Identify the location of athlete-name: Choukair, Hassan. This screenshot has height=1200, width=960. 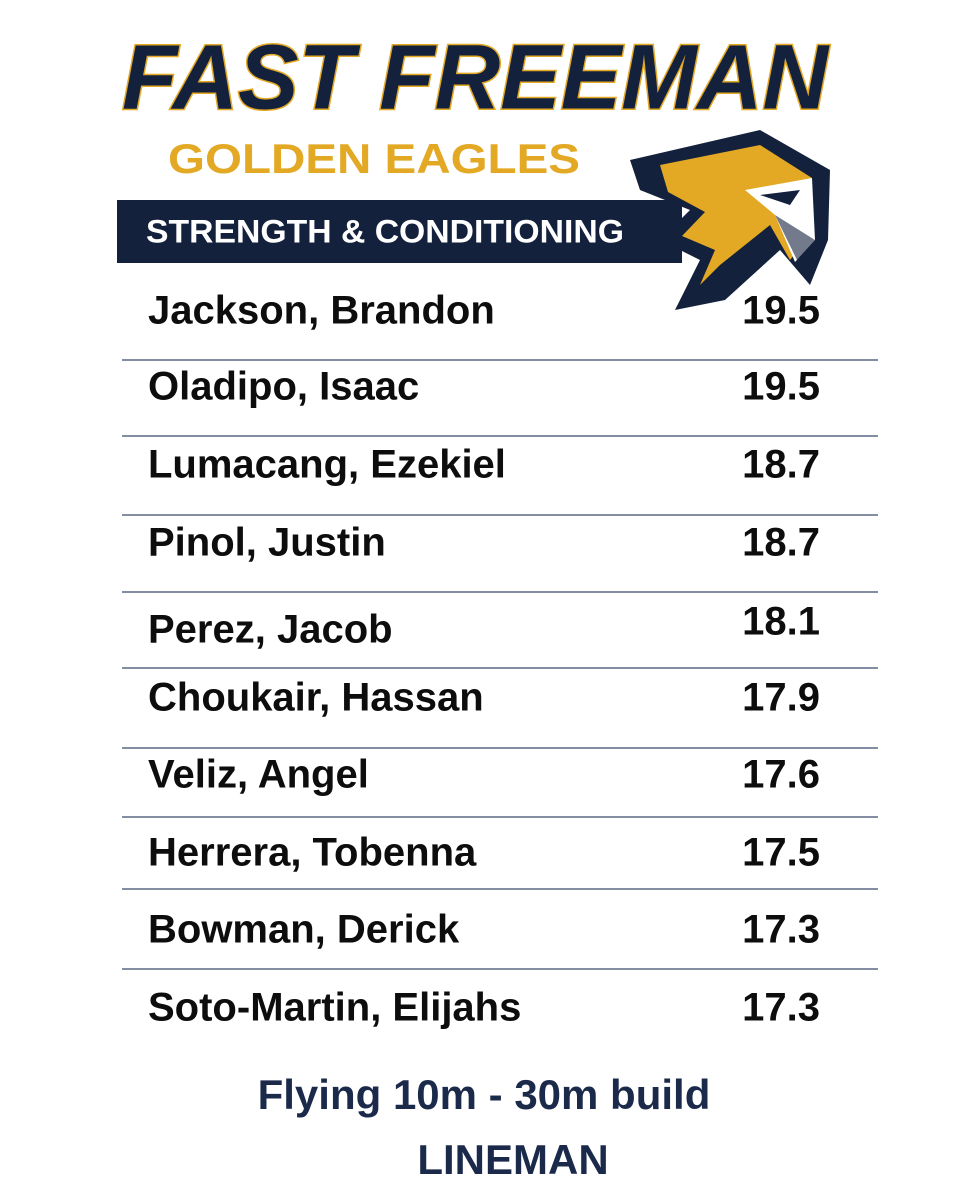
(316, 698).